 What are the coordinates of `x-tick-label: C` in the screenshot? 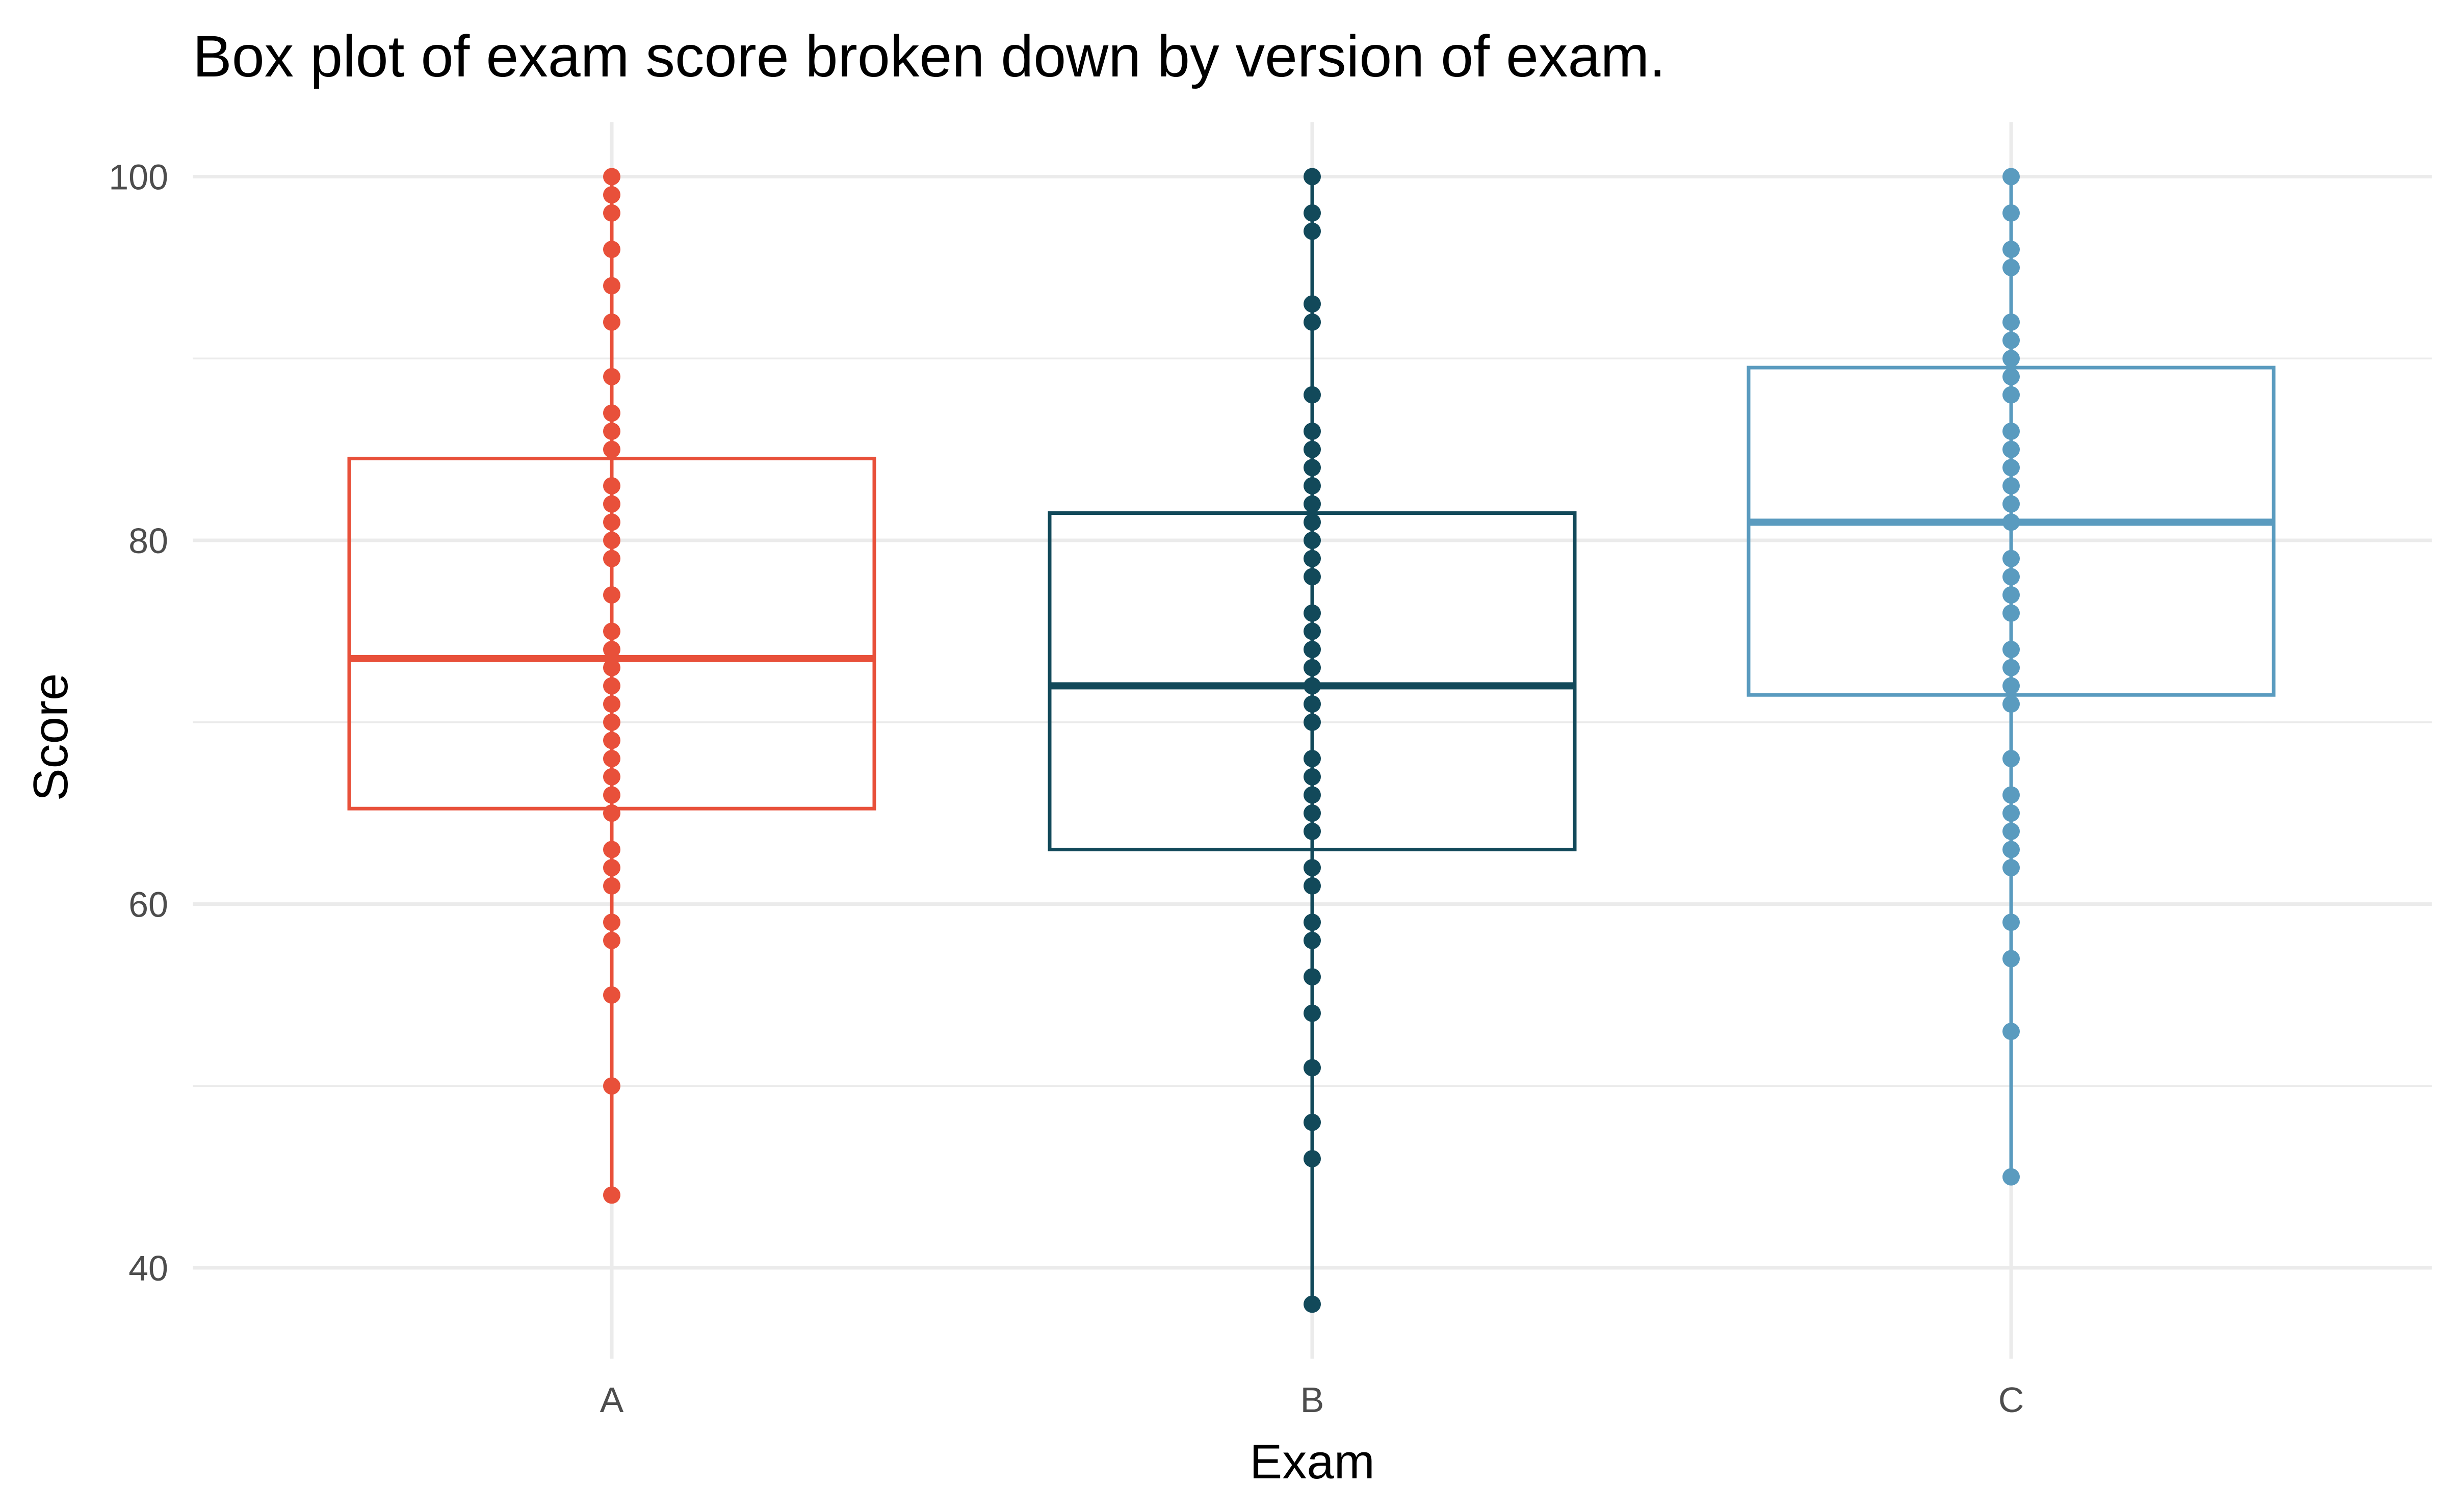 It's located at (2011, 1400).